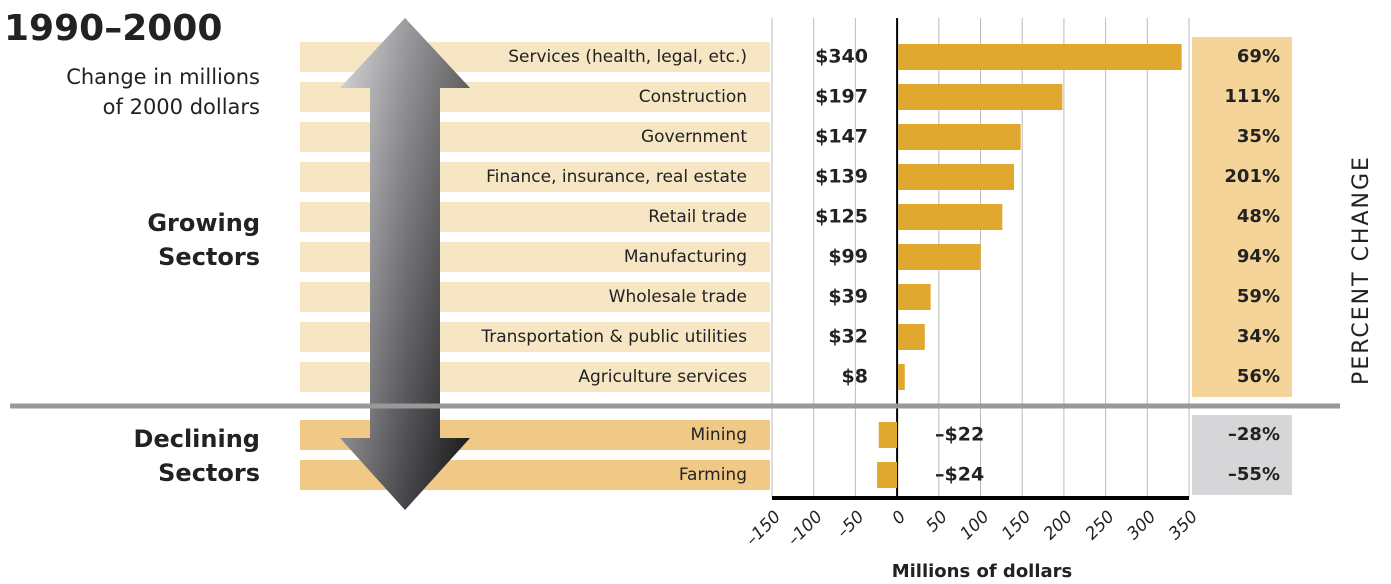 This screenshot has height=584, width=1391. What do you see at coordinates (841, 57) in the screenshot?
I see `value-label: $340` at bounding box center [841, 57].